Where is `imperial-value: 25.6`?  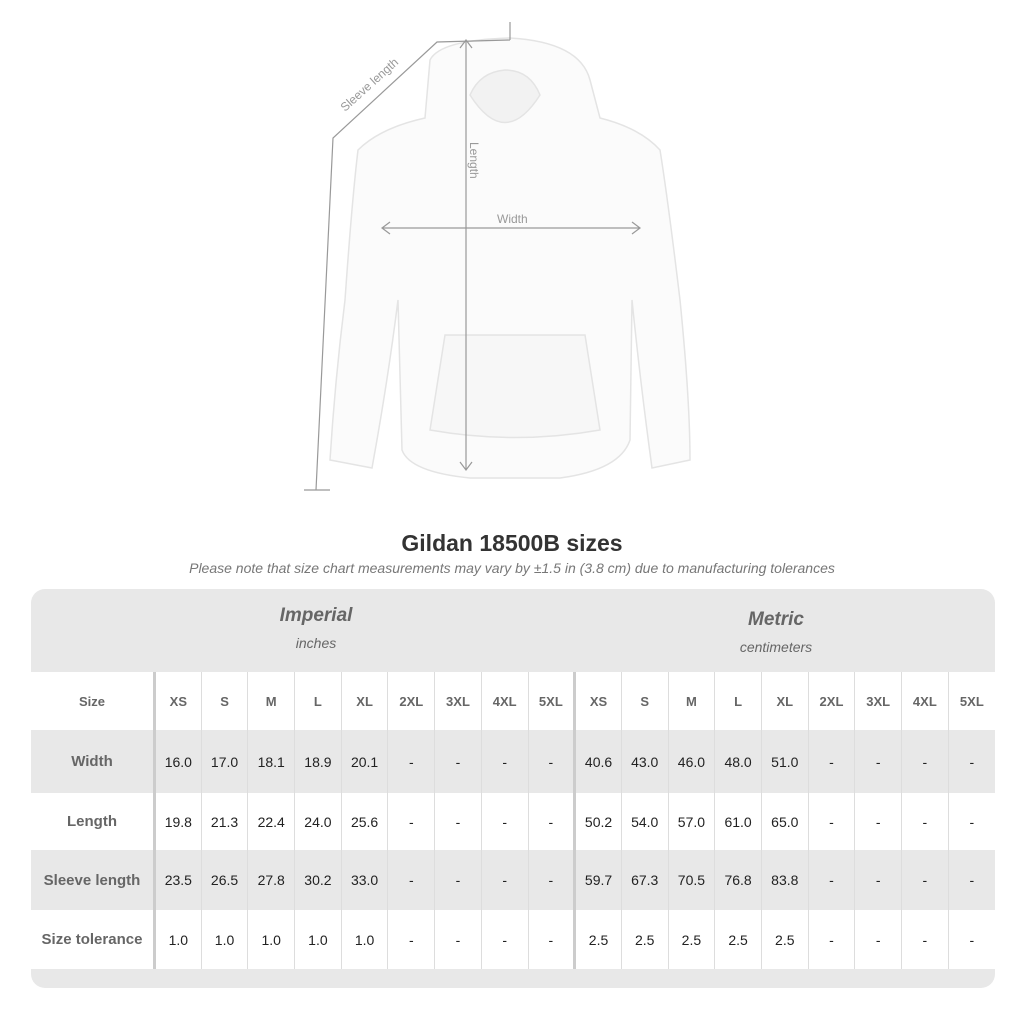 imperial-value: 25.6 is located at coordinates (364, 821).